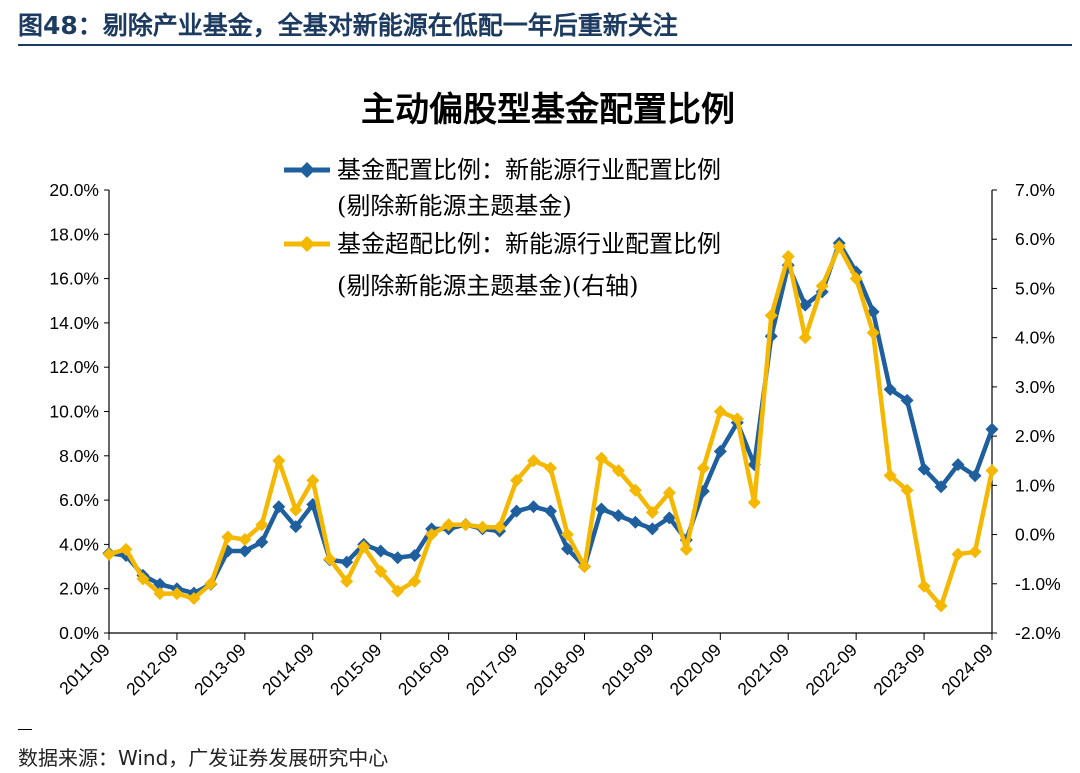  Describe the element at coordinates (79, 633) in the screenshot. I see `left-tick-label: 0.0%` at that location.